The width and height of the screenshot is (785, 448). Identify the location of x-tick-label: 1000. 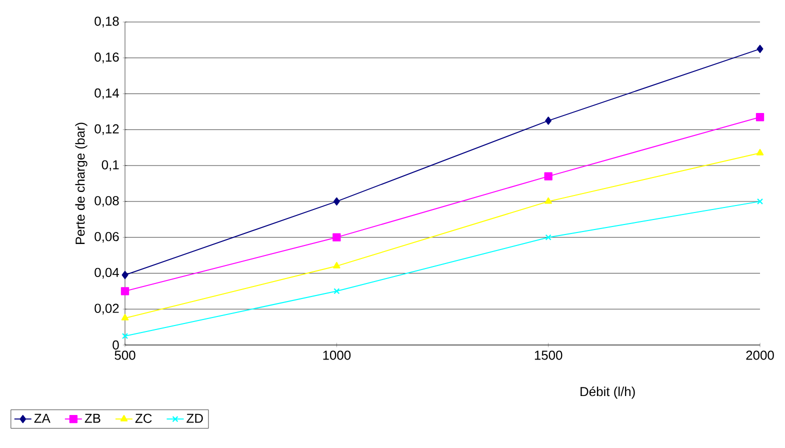
(337, 355).